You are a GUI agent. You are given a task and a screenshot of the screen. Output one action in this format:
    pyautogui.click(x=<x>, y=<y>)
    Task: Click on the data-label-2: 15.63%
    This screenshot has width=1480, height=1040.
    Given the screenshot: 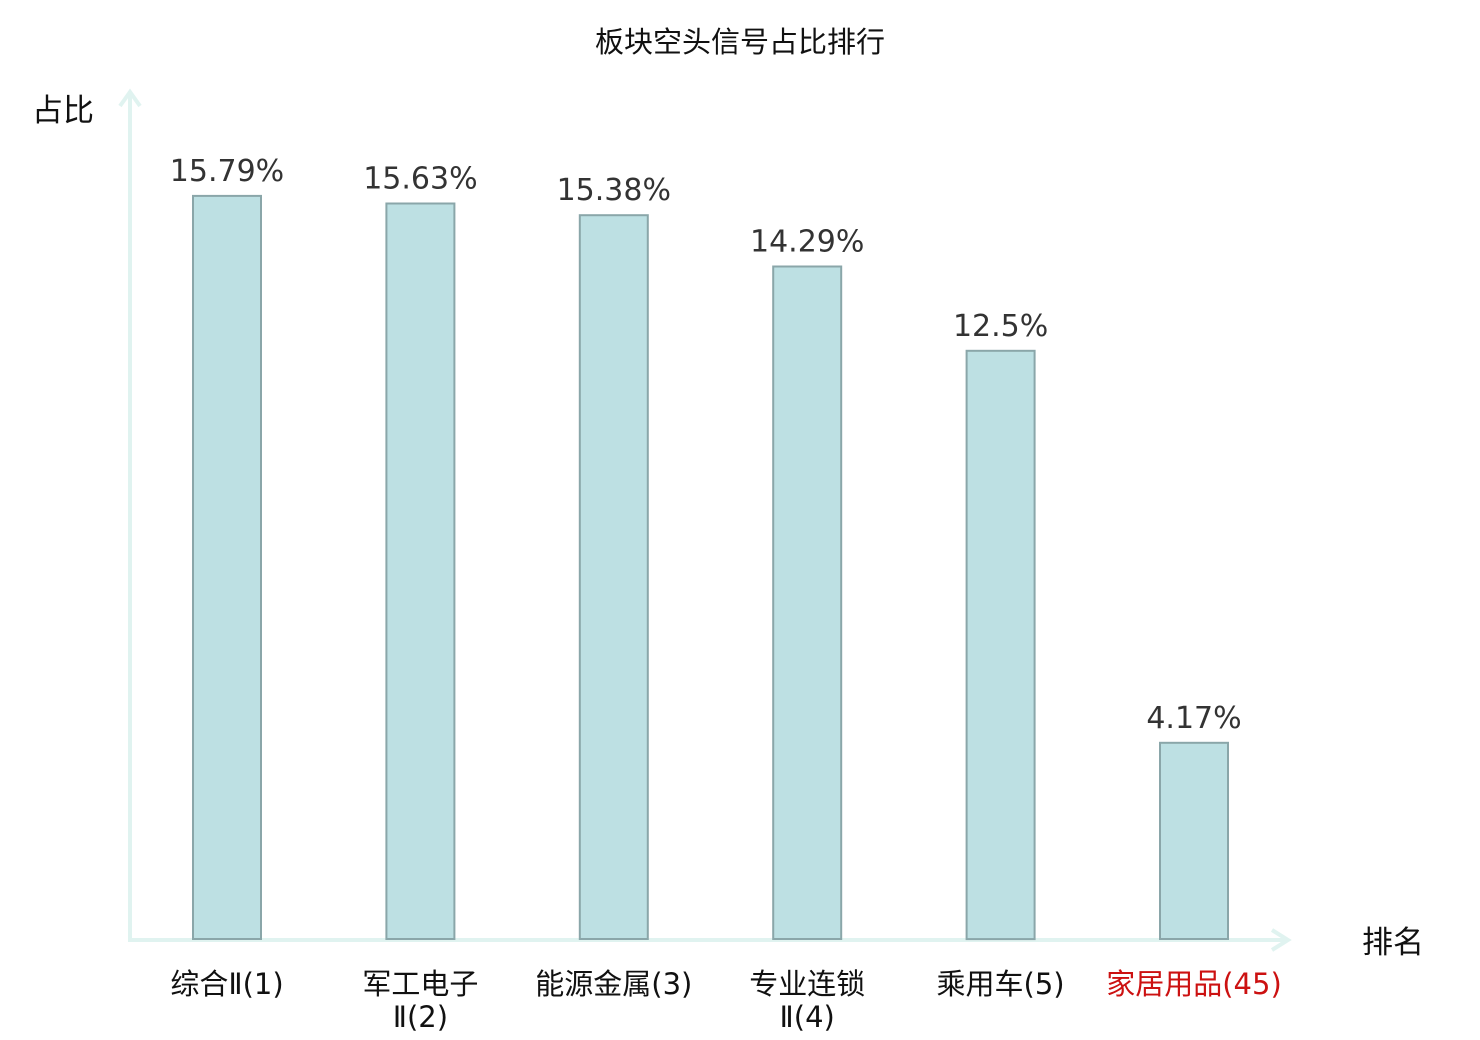 What is the action you would take?
    pyautogui.click(x=420, y=179)
    